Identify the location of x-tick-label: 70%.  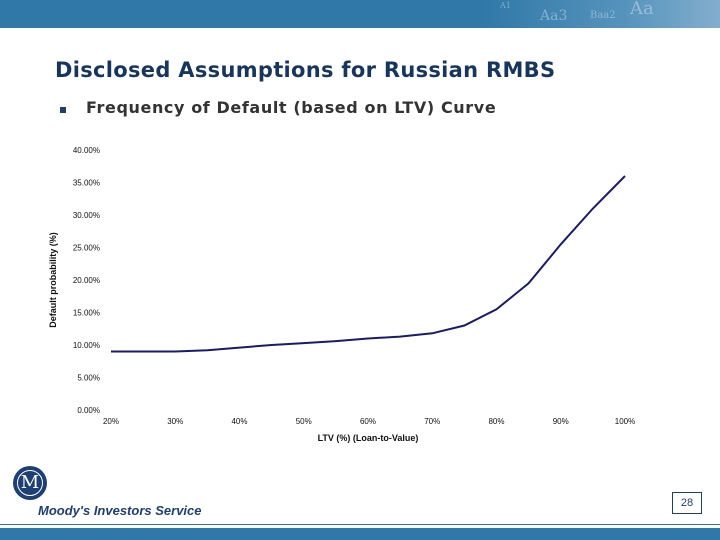
(432, 421).